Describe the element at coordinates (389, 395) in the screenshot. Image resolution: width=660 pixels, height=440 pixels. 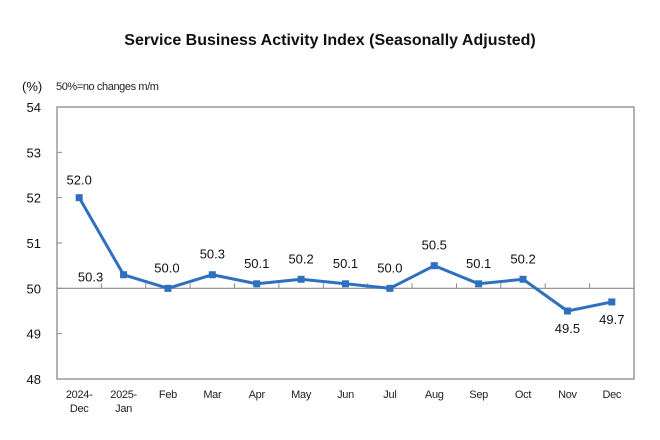
I see `x-tick-label: Jul` at that location.